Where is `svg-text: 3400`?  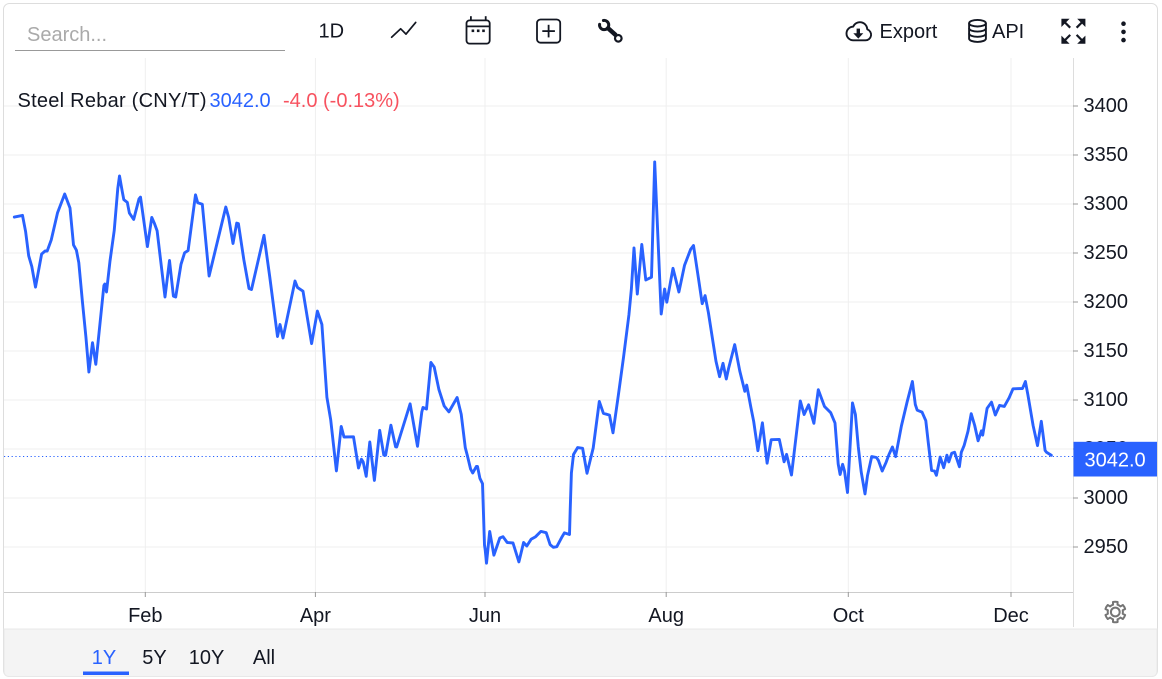
svg-text: 3400 is located at coordinates (1106, 106).